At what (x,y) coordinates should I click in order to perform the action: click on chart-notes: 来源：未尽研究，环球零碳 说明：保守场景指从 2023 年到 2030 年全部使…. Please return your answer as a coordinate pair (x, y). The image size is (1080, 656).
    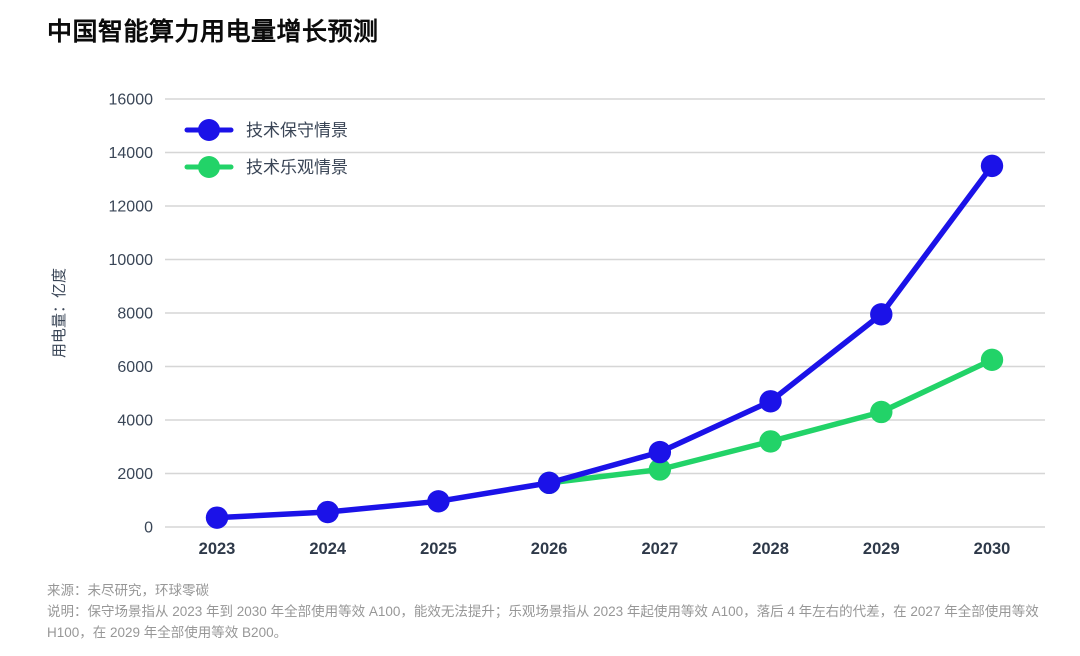
    Looking at the image, I should click on (549, 611).